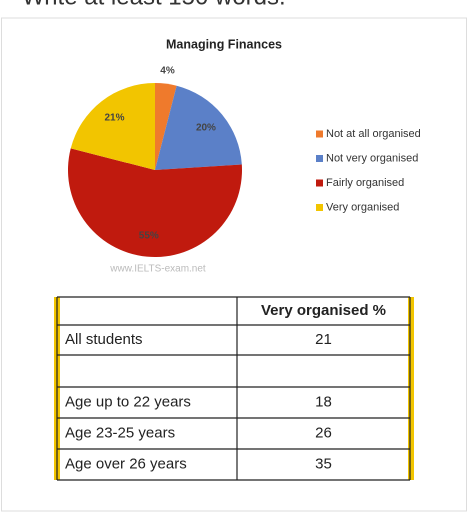 This screenshot has width=468, height=512. What do you see at coordinates (128, 401) in the screenshot?
I see `table-cell: Age up to 22 years` at bounding box center [128, 401].